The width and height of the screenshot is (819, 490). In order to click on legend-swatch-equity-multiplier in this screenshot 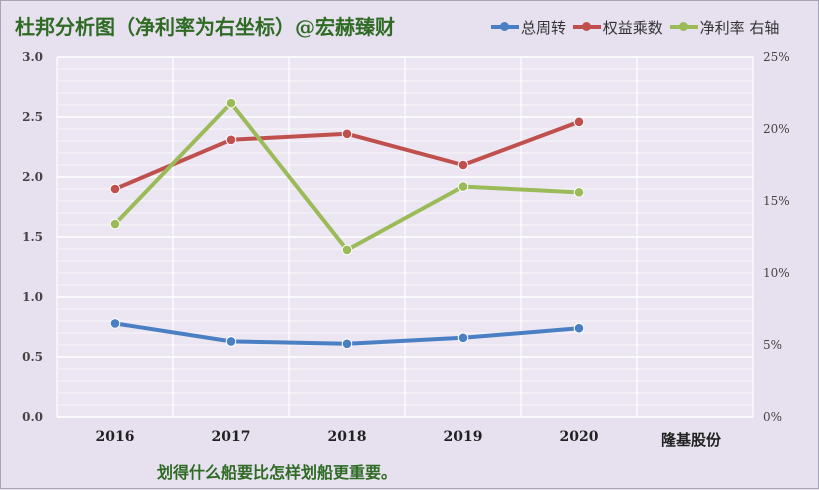, I will do `click(586, 26)`.